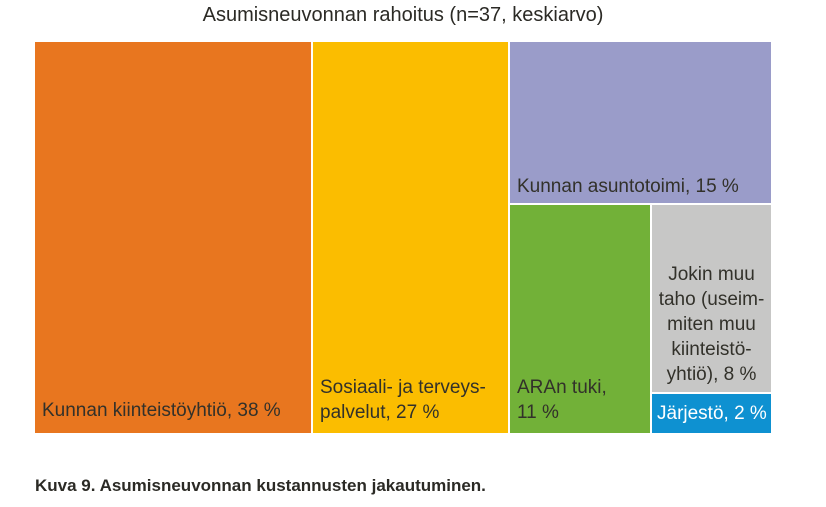 The image size is (826, 507). Describe the element at coordinates (580, 319) in the screenshot. I see `treemap-tile-aran-tuki: ARAn tuki, 11 %` at that location.